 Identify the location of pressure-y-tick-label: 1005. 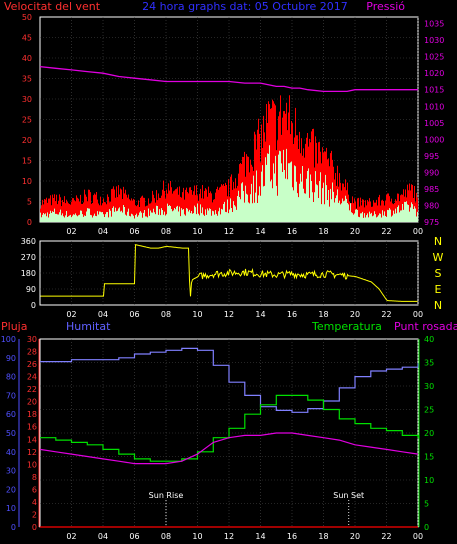
(434, 123).